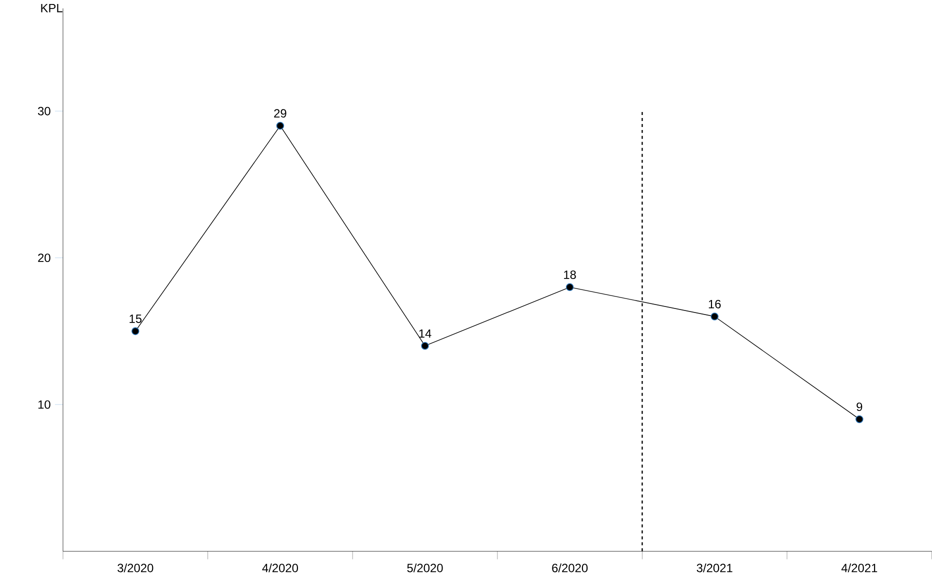  Describe the element at coordinates (859, 406) in the screenshot. I see `data-label: 9` at that location.